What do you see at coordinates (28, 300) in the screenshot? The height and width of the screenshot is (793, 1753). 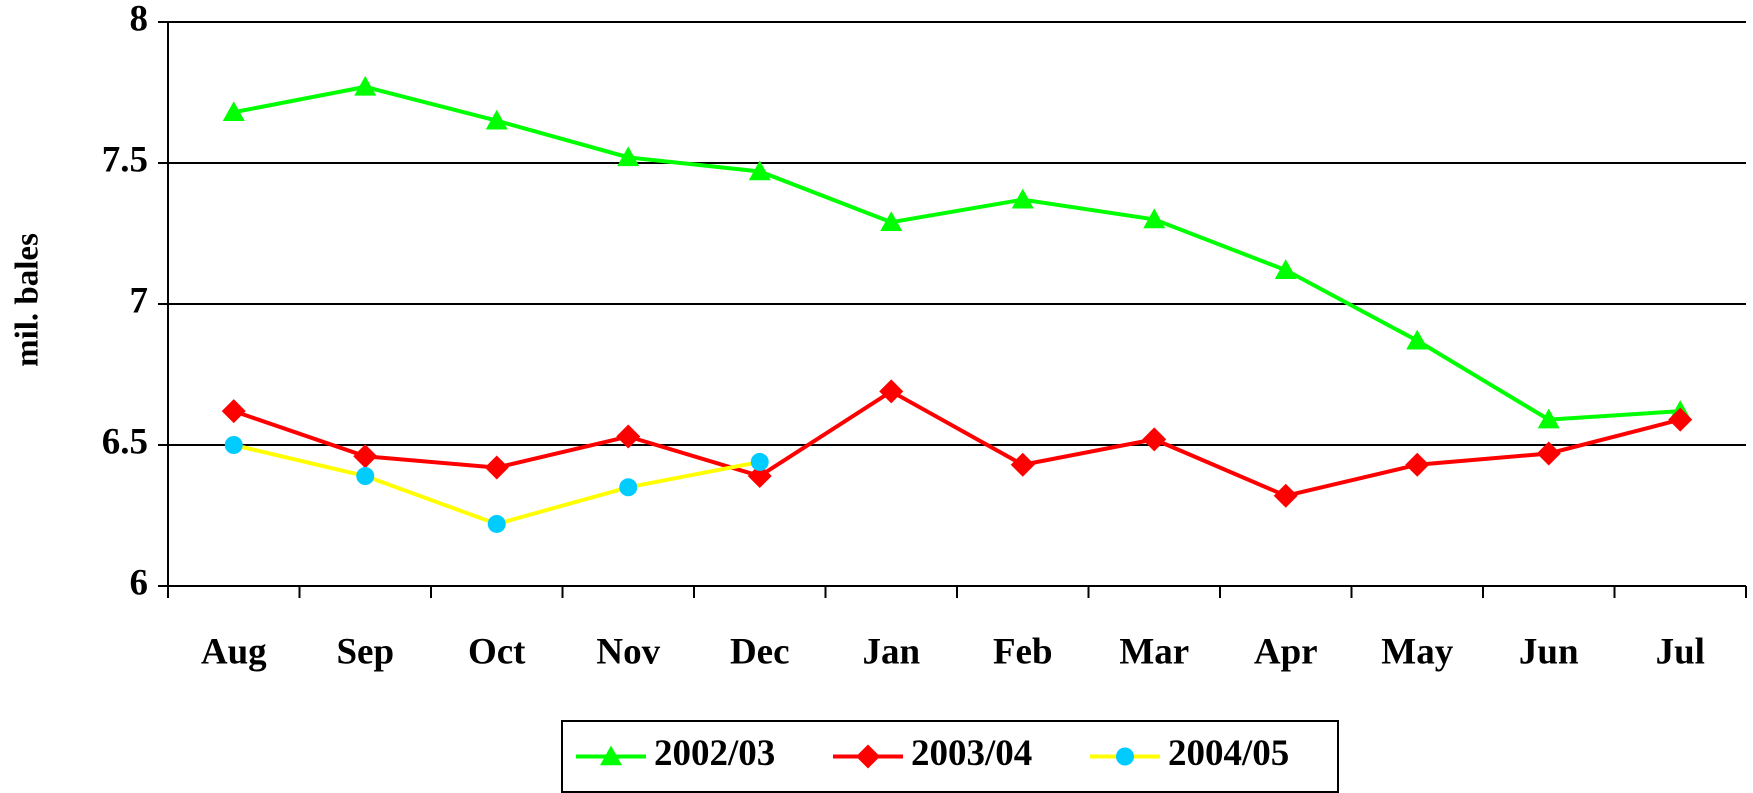 I see `y-axis-label: mil. bales` at bounding box center [28, 300].